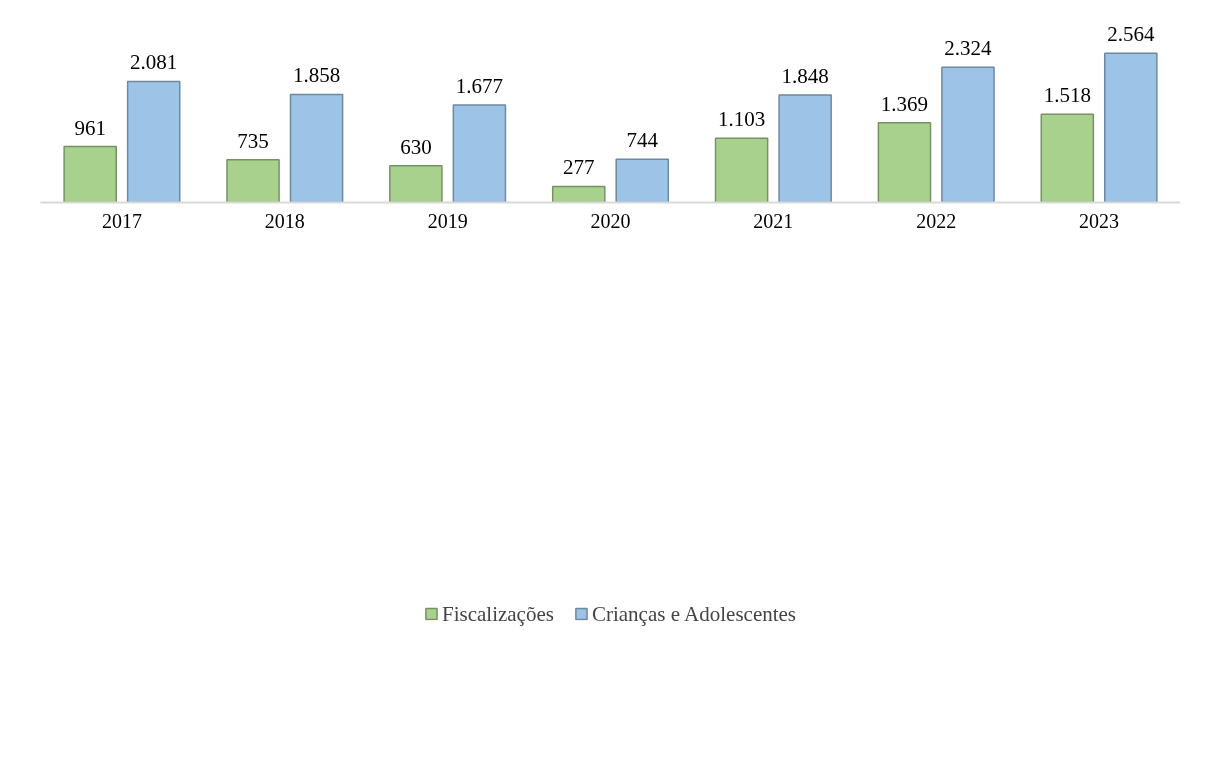 The width and height of the screenshot is (1208, 758). Describe the element at coordinates (497, 614) in the screenshot. I see `legend-label: Fiscalizações` at that location.